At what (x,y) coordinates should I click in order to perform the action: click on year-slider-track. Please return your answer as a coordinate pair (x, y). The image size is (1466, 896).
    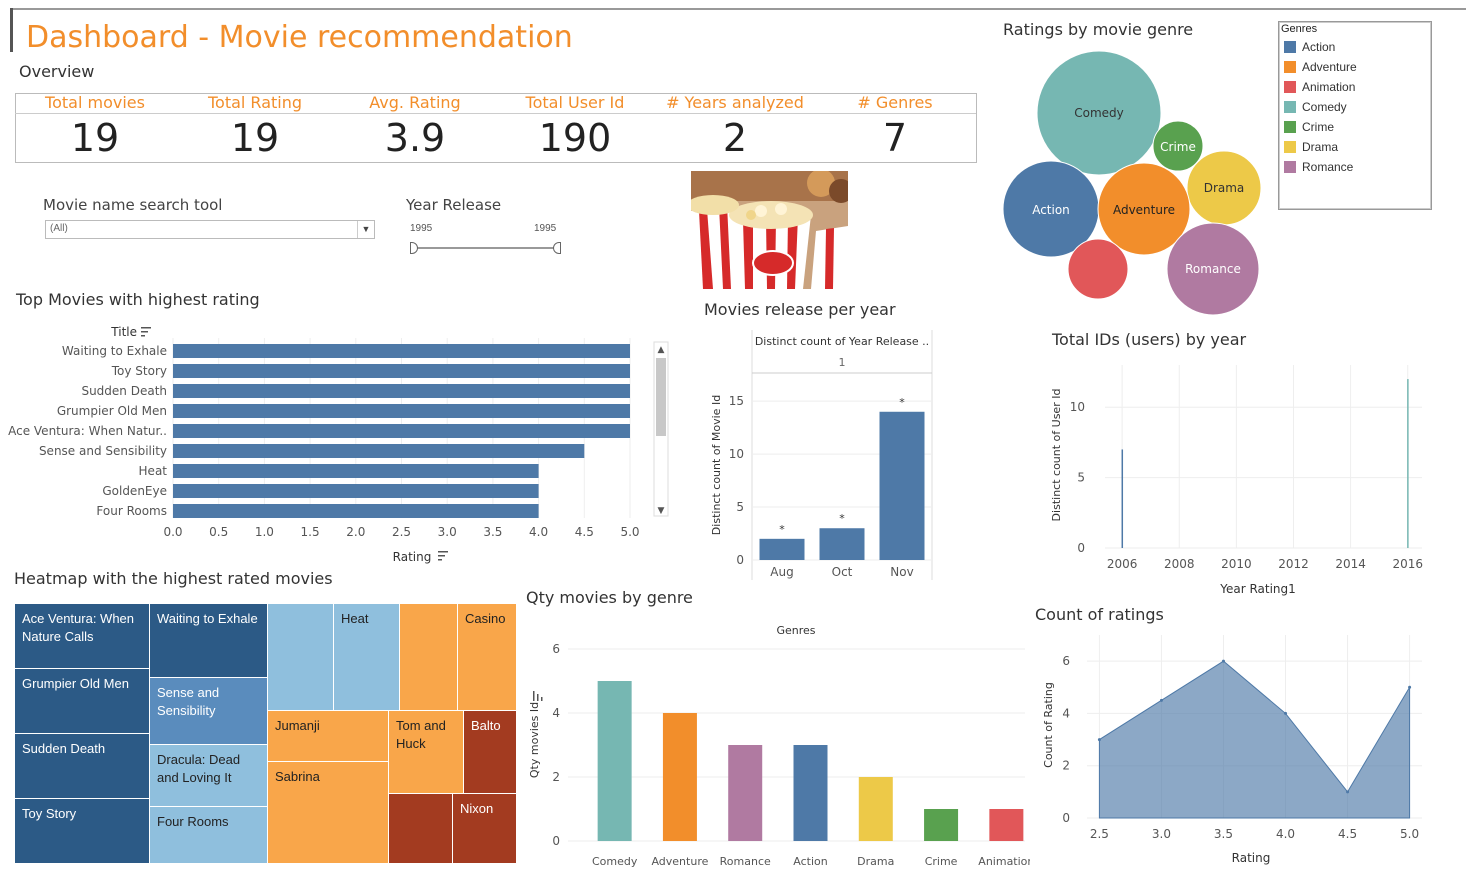
    Looking at the image, I should click on (485, 248).